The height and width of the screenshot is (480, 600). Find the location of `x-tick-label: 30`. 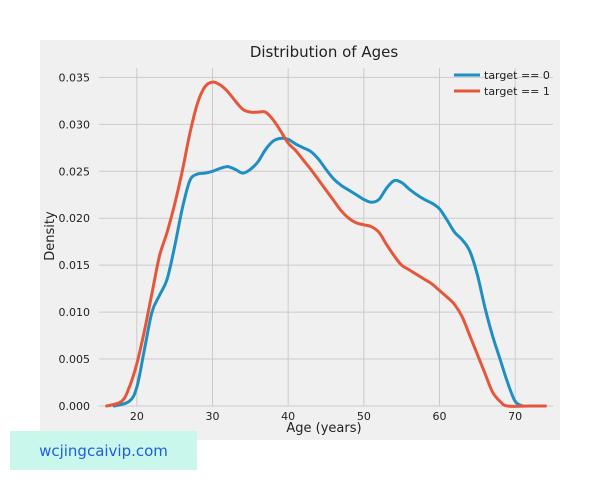

x-tick-label: 30 is located at coordinates (213, 416).